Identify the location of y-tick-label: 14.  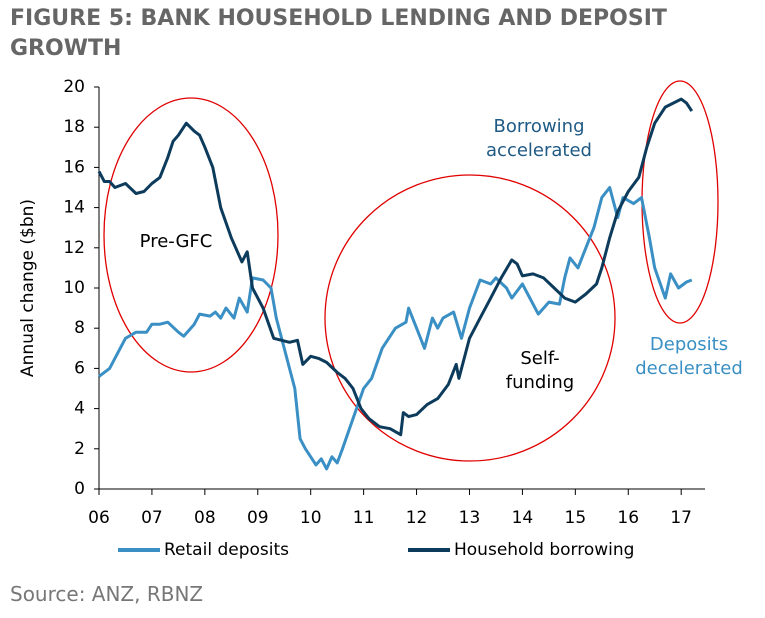
(74, 208).